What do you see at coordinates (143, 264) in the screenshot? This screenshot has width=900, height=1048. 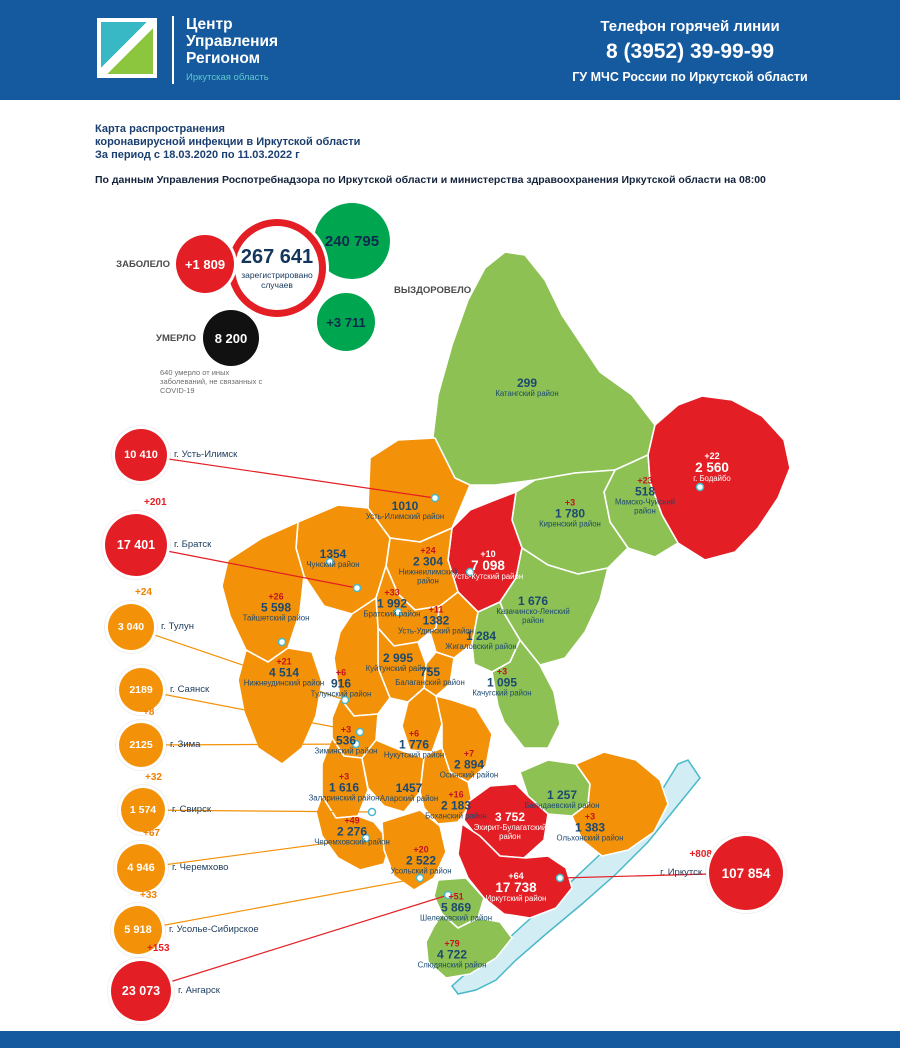 I see `sick-label: ЗАБОЛЕЛО` at bounding box center [143, 264].